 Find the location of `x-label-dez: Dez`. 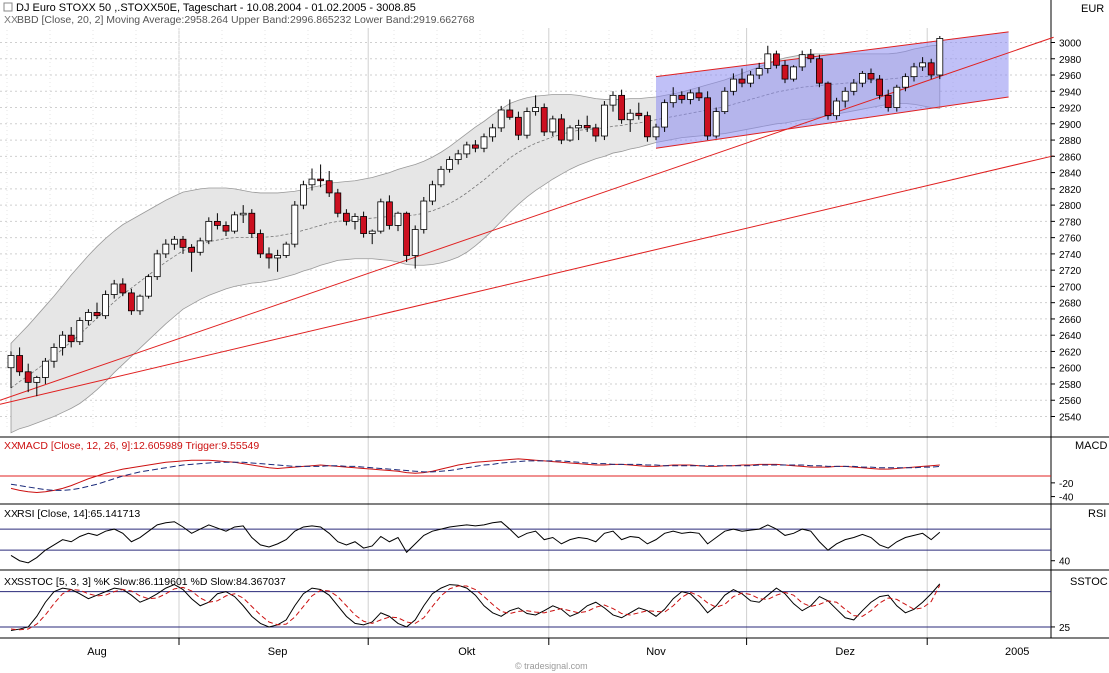

x-label-dez: Dez is located at coordinates (845, 652).